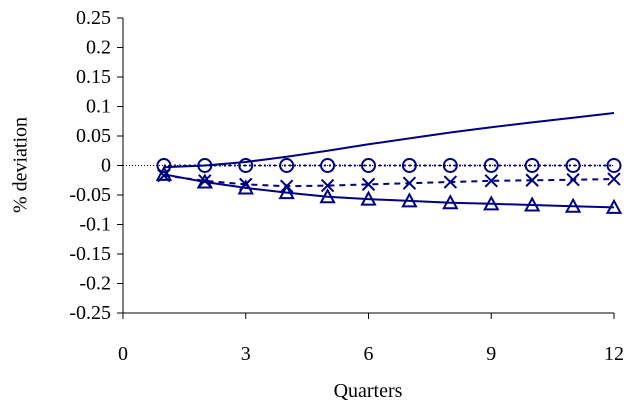 The width and height of the screenshot is (629, 410). I want to click on x-tick-label: 9, so click(491, 354).